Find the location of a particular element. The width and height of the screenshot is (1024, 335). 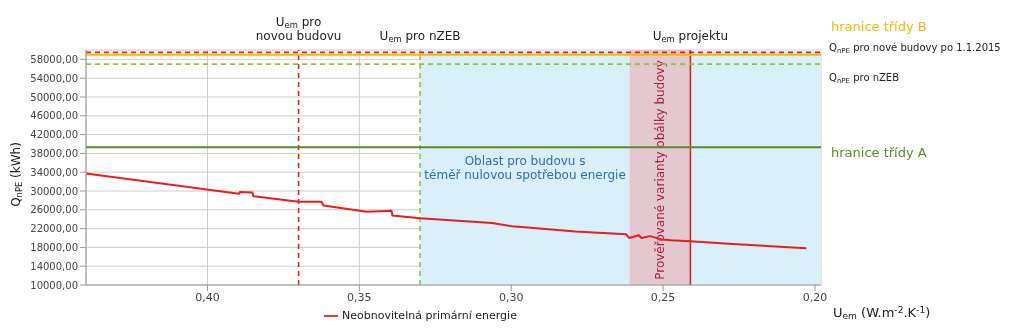

legend-label: Neobnovitelná primární energie is located at coordinates (429, 315).